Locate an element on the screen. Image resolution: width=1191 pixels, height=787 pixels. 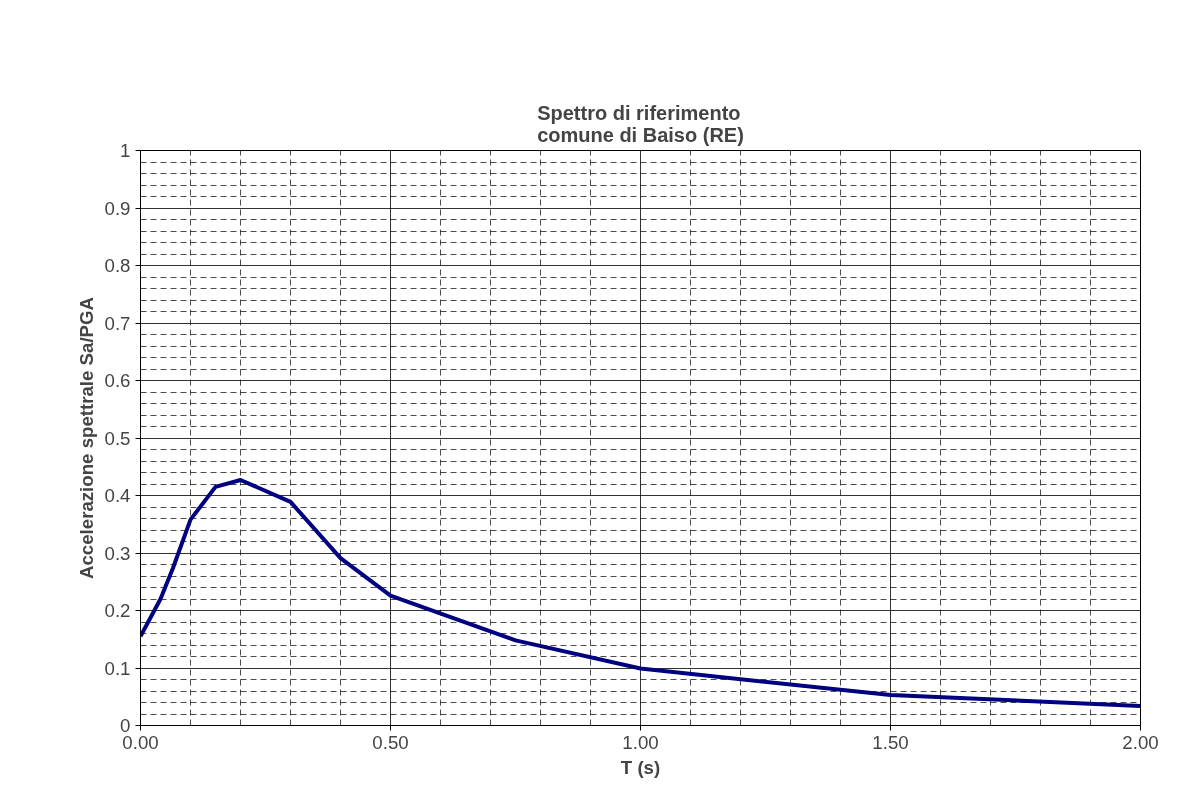
x-tick-label: 0.50 is located at coordinates (390, 742).